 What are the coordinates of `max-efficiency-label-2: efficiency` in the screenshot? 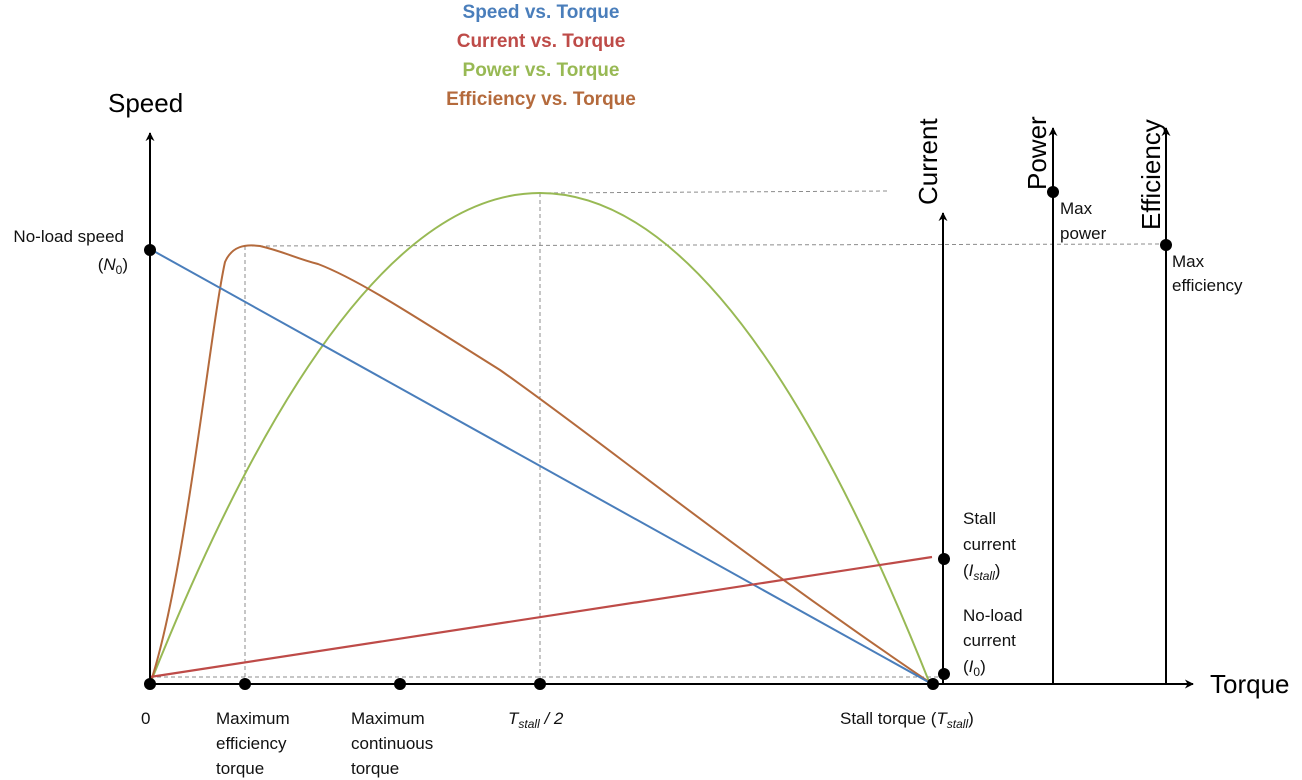 It's located at (1207, 285).